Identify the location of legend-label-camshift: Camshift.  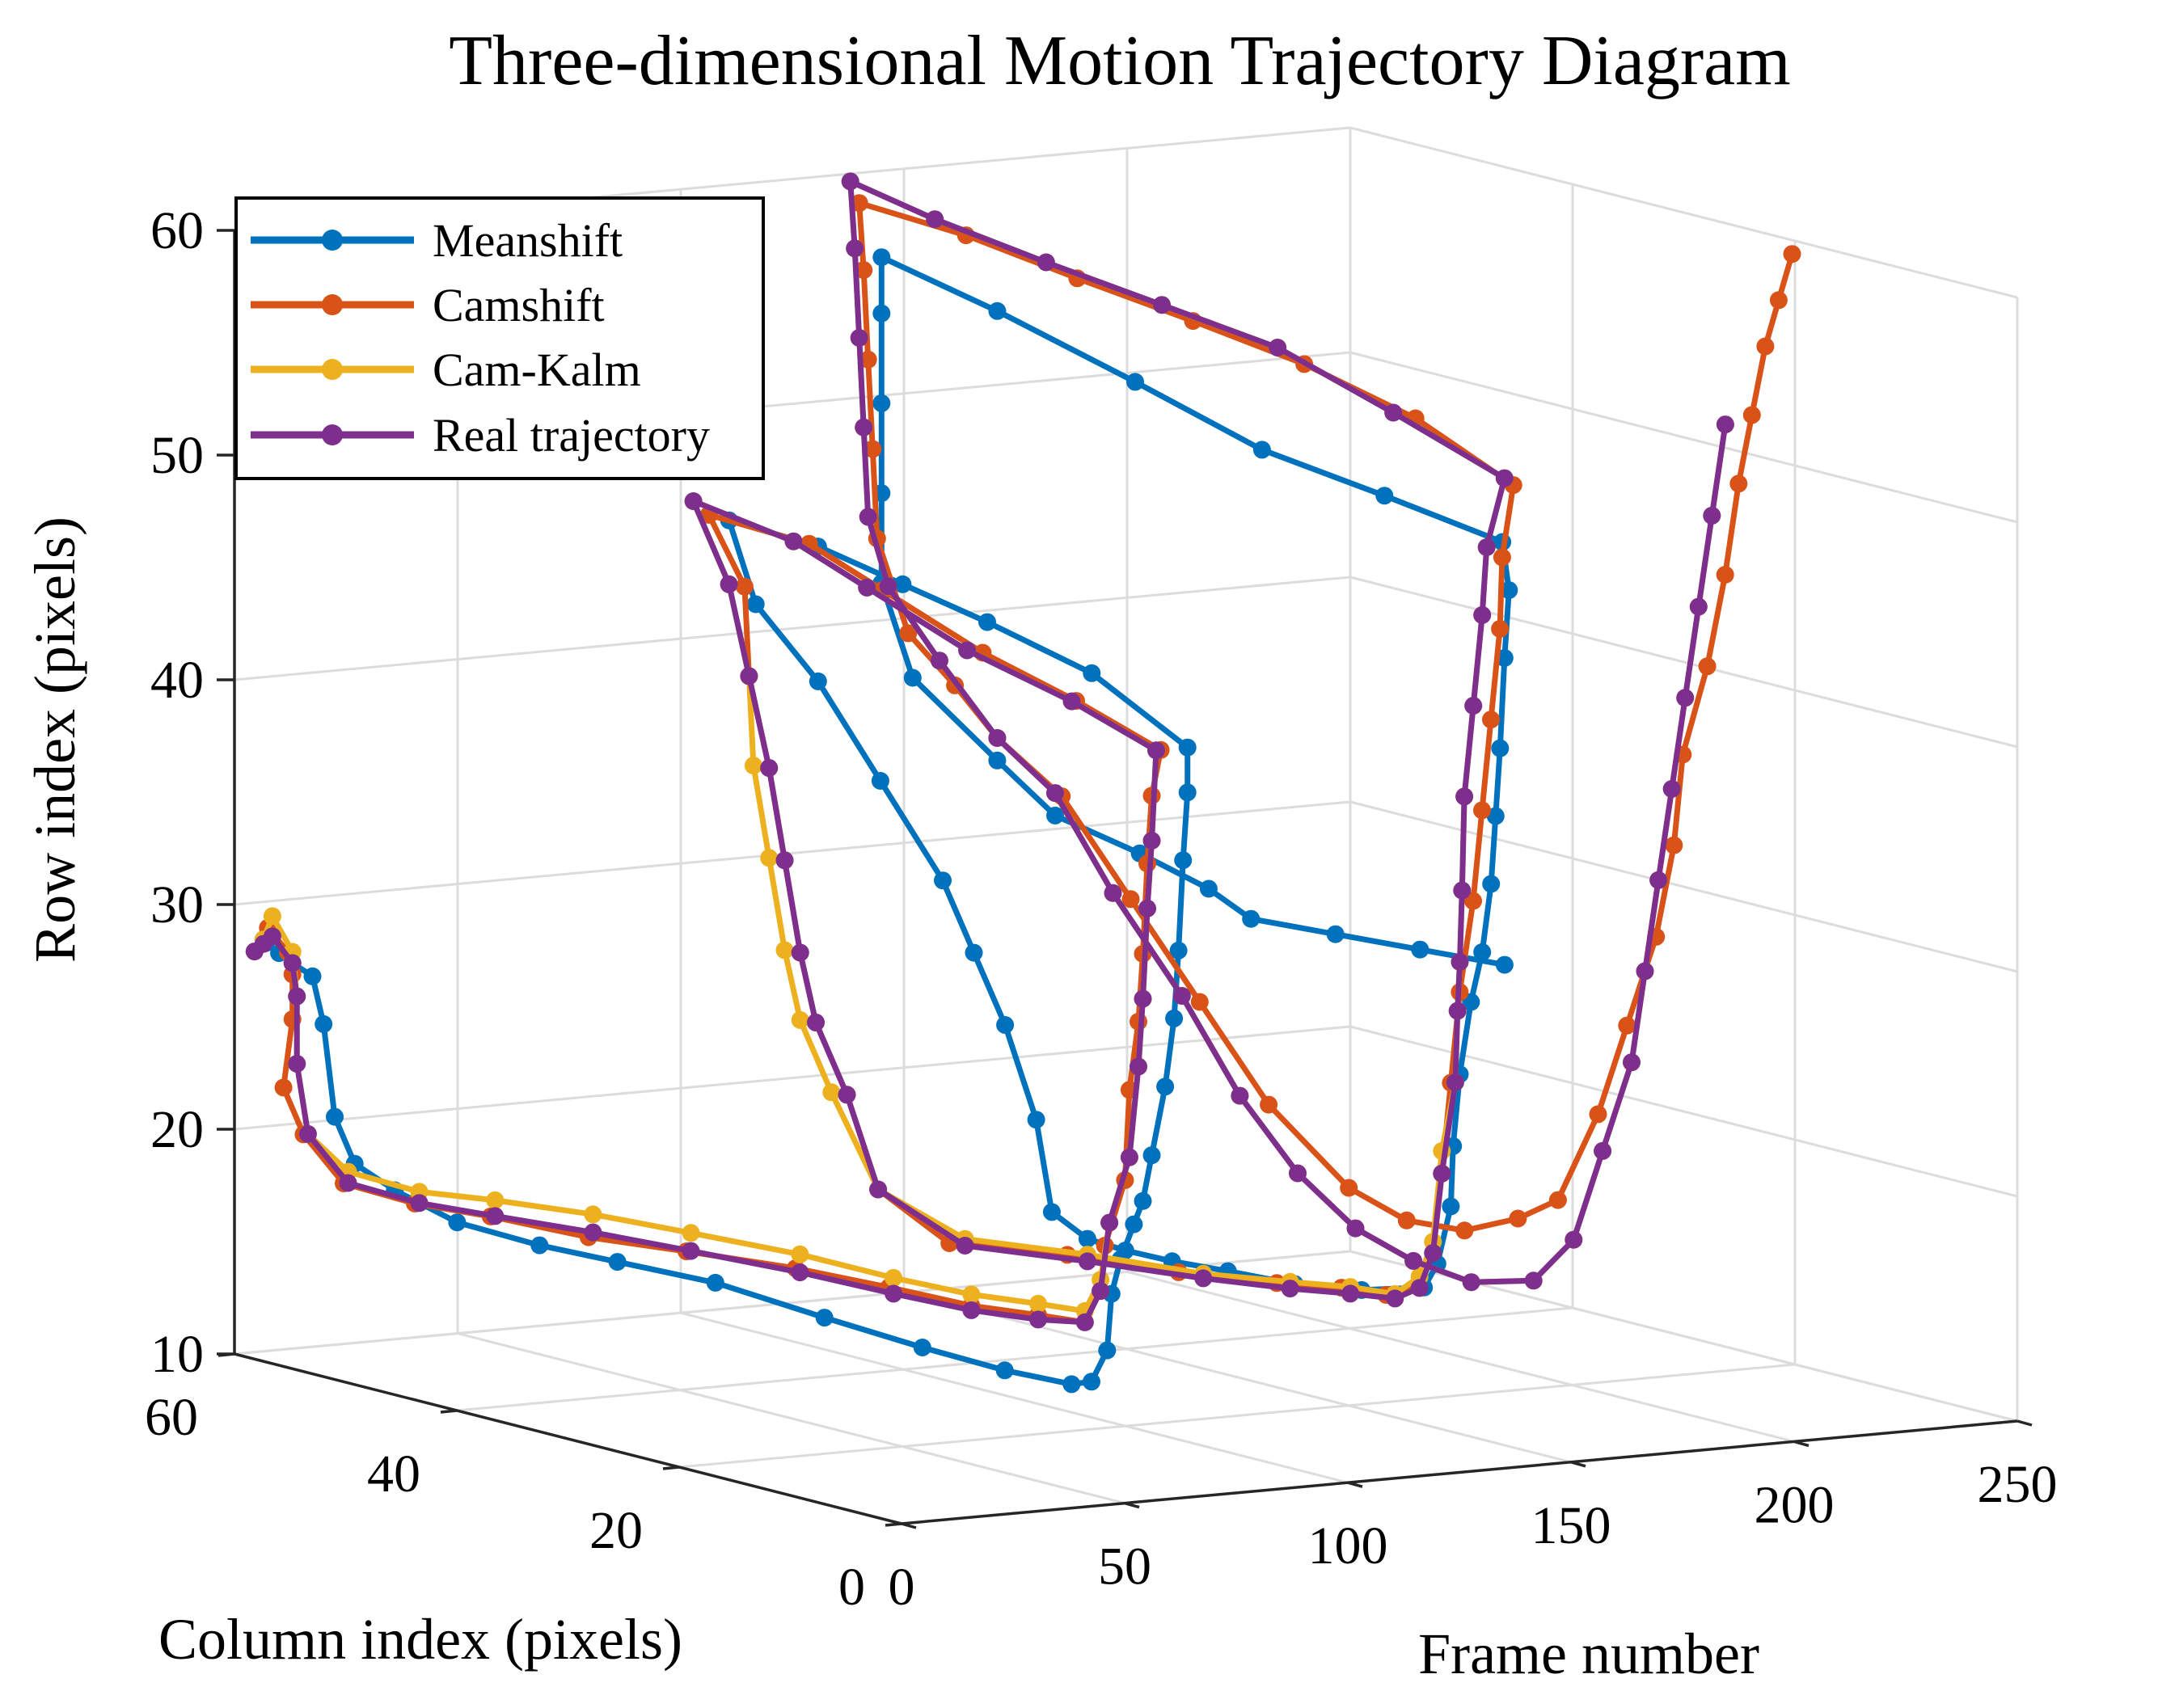
(519, 305).